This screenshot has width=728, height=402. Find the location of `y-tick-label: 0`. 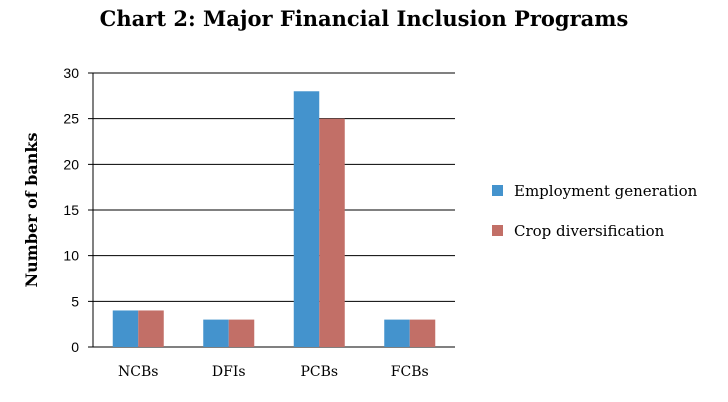

y-tick-label: 0 is located at coordinates (75, 347).